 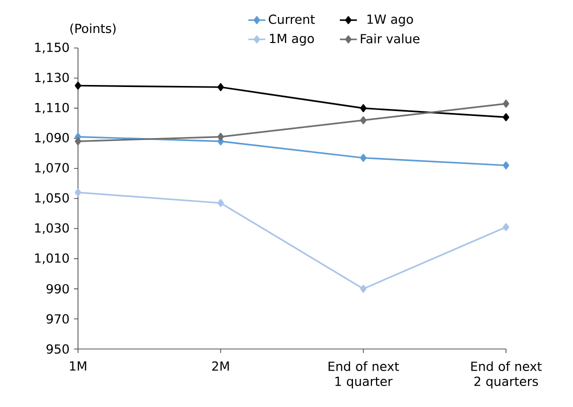 I want to click on y-tick-label: 1,070, so click(x=52, y=168).